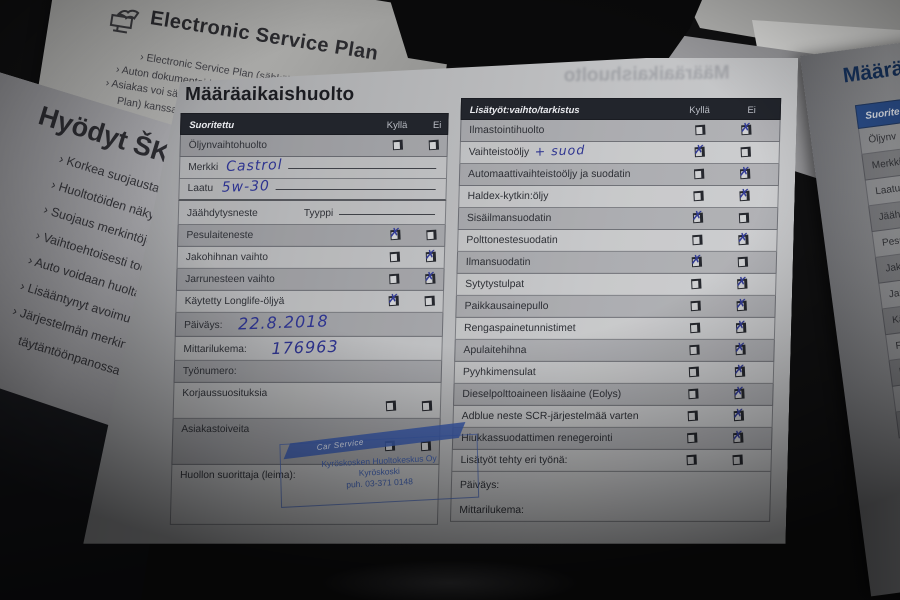 The width and height of the screenshot is (900, 600). What do you see at coordinates (618, 219) in the screenshot?
I see `table-row: Sisäilmansuodatin ✗` at bounding box center [618, 219].